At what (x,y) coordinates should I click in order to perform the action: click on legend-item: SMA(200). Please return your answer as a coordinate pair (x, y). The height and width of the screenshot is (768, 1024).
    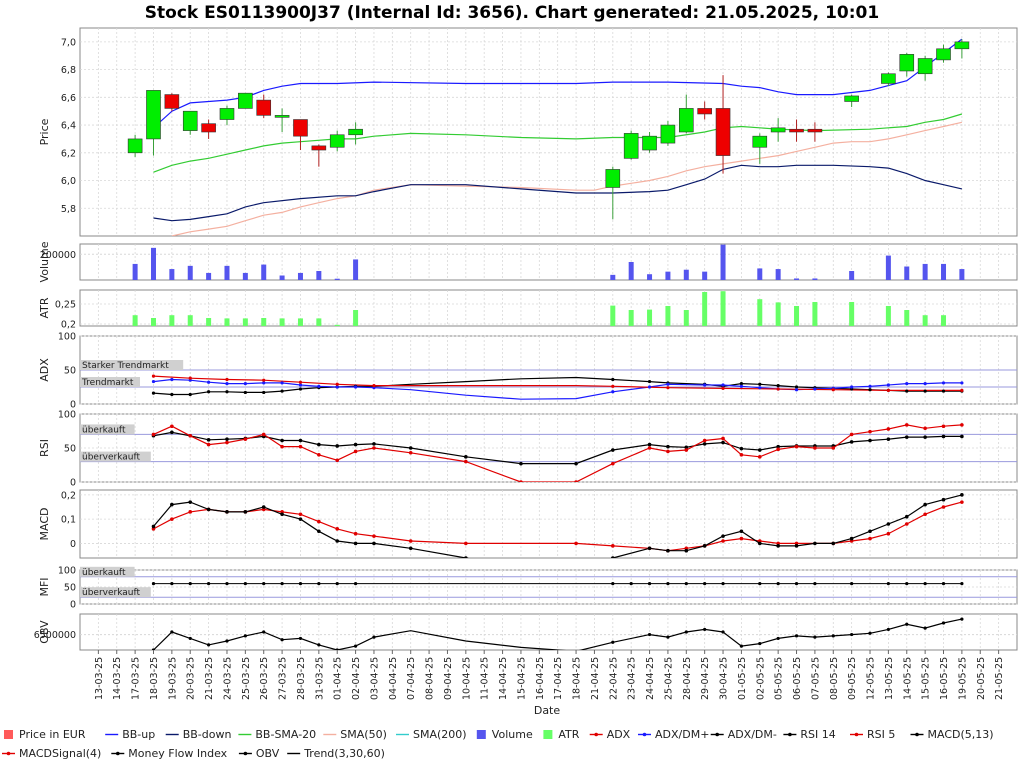
    Looking at the image, I should click on (440, 734).